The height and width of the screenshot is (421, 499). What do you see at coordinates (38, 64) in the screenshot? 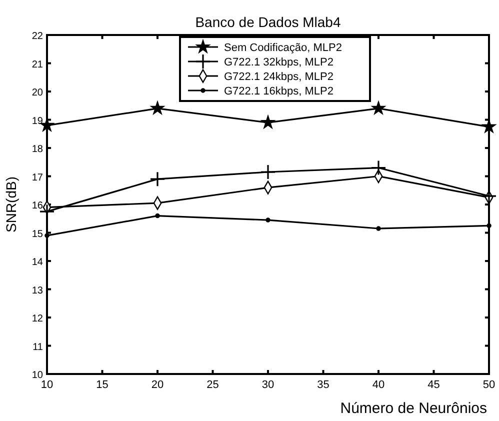
I see `y-tick-label: 21` at bounding box center [38, 64].